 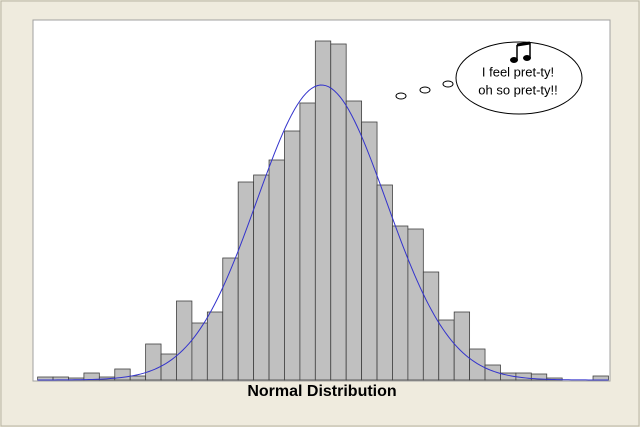 I want to click on annotation-line: I feel pret-ty!, so click(x=518, y=71).